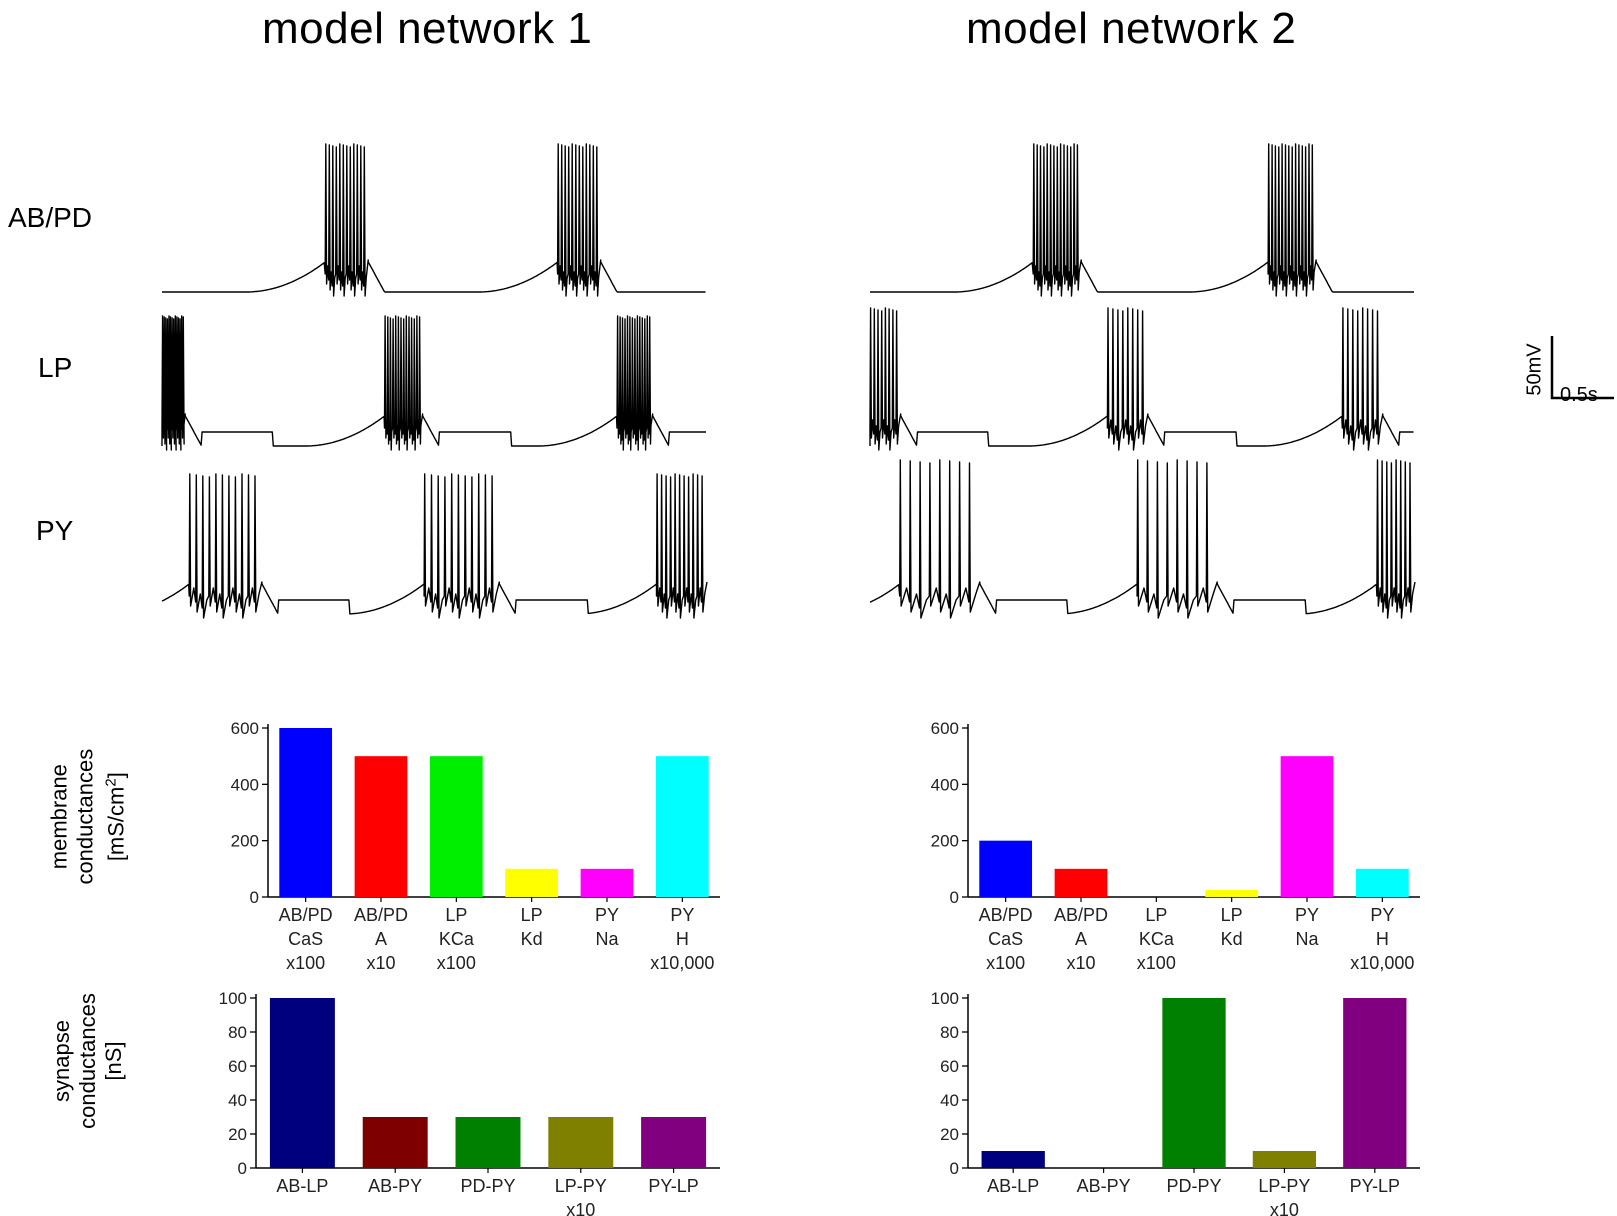  Describe the element at coordinates (1131, 28) in the screenshot. I see `title-network-2: model network 2` at that location.